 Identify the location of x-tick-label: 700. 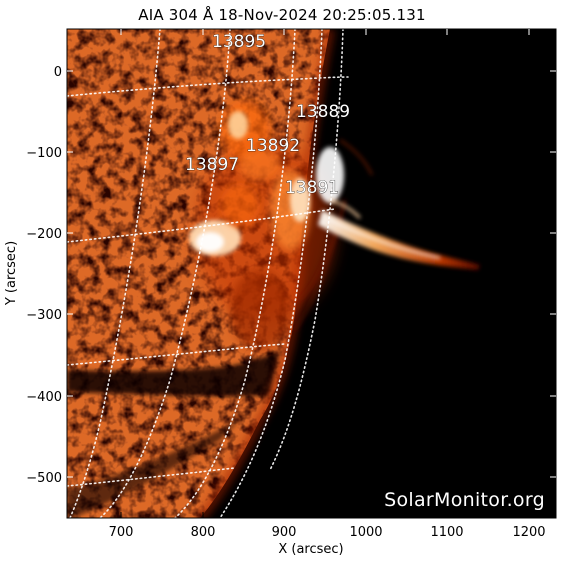
(121, 532).